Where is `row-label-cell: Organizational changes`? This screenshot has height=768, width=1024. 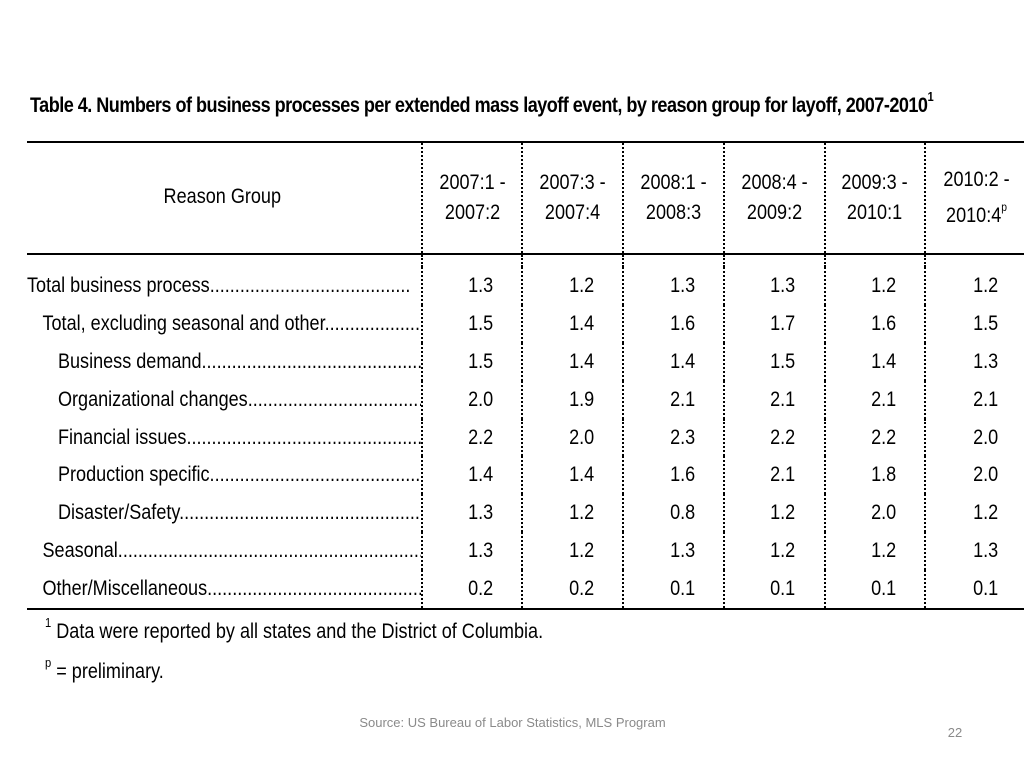 row-label-cell: Organizational changes is located at coordinates (224, 400).